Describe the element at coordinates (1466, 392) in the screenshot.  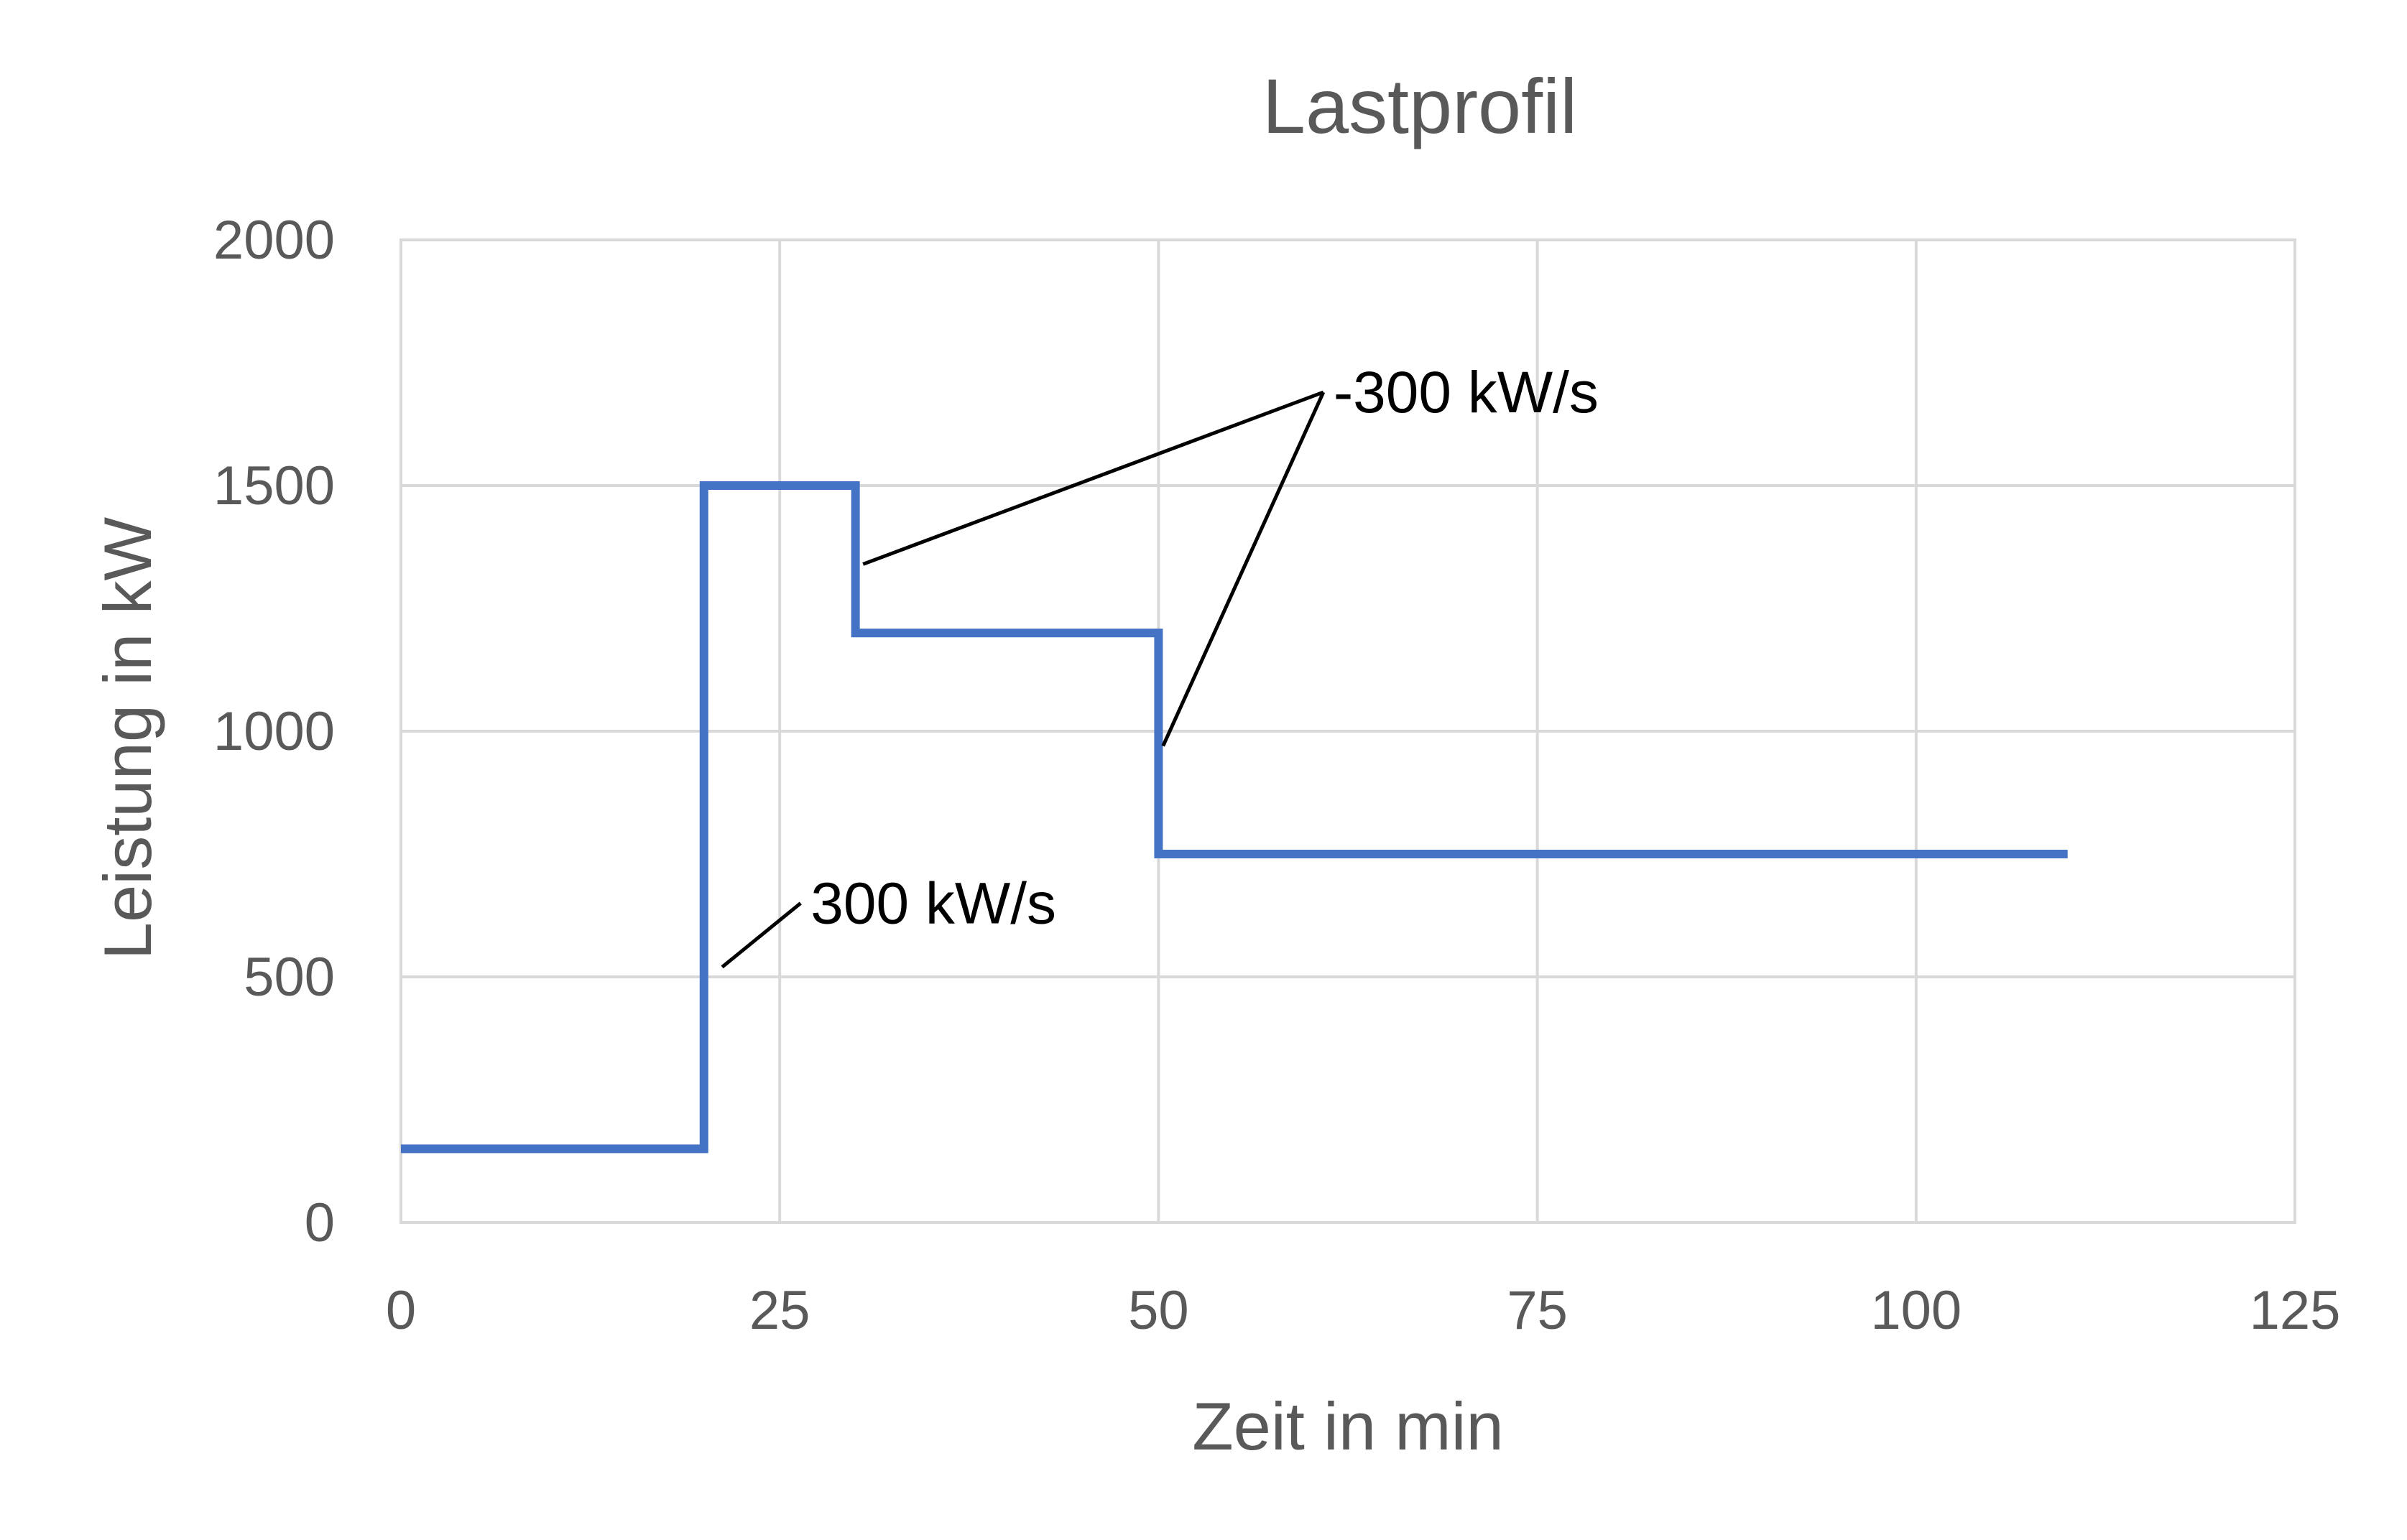
I see `annotation-label-1: -300 kW/s` at that location.